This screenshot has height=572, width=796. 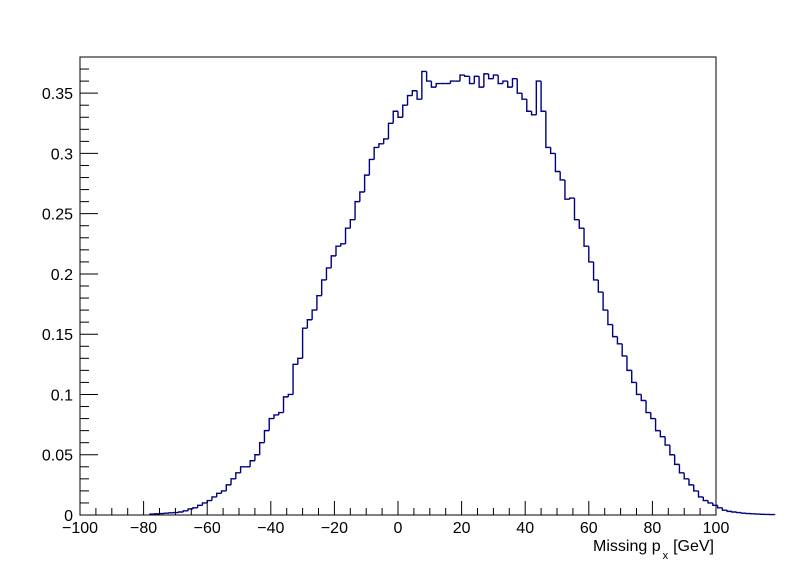 What do you see at coordinates (666, 556) in the screenshot?
I see `x-axis-title-subscript: x` at bounding box center [666, 556].